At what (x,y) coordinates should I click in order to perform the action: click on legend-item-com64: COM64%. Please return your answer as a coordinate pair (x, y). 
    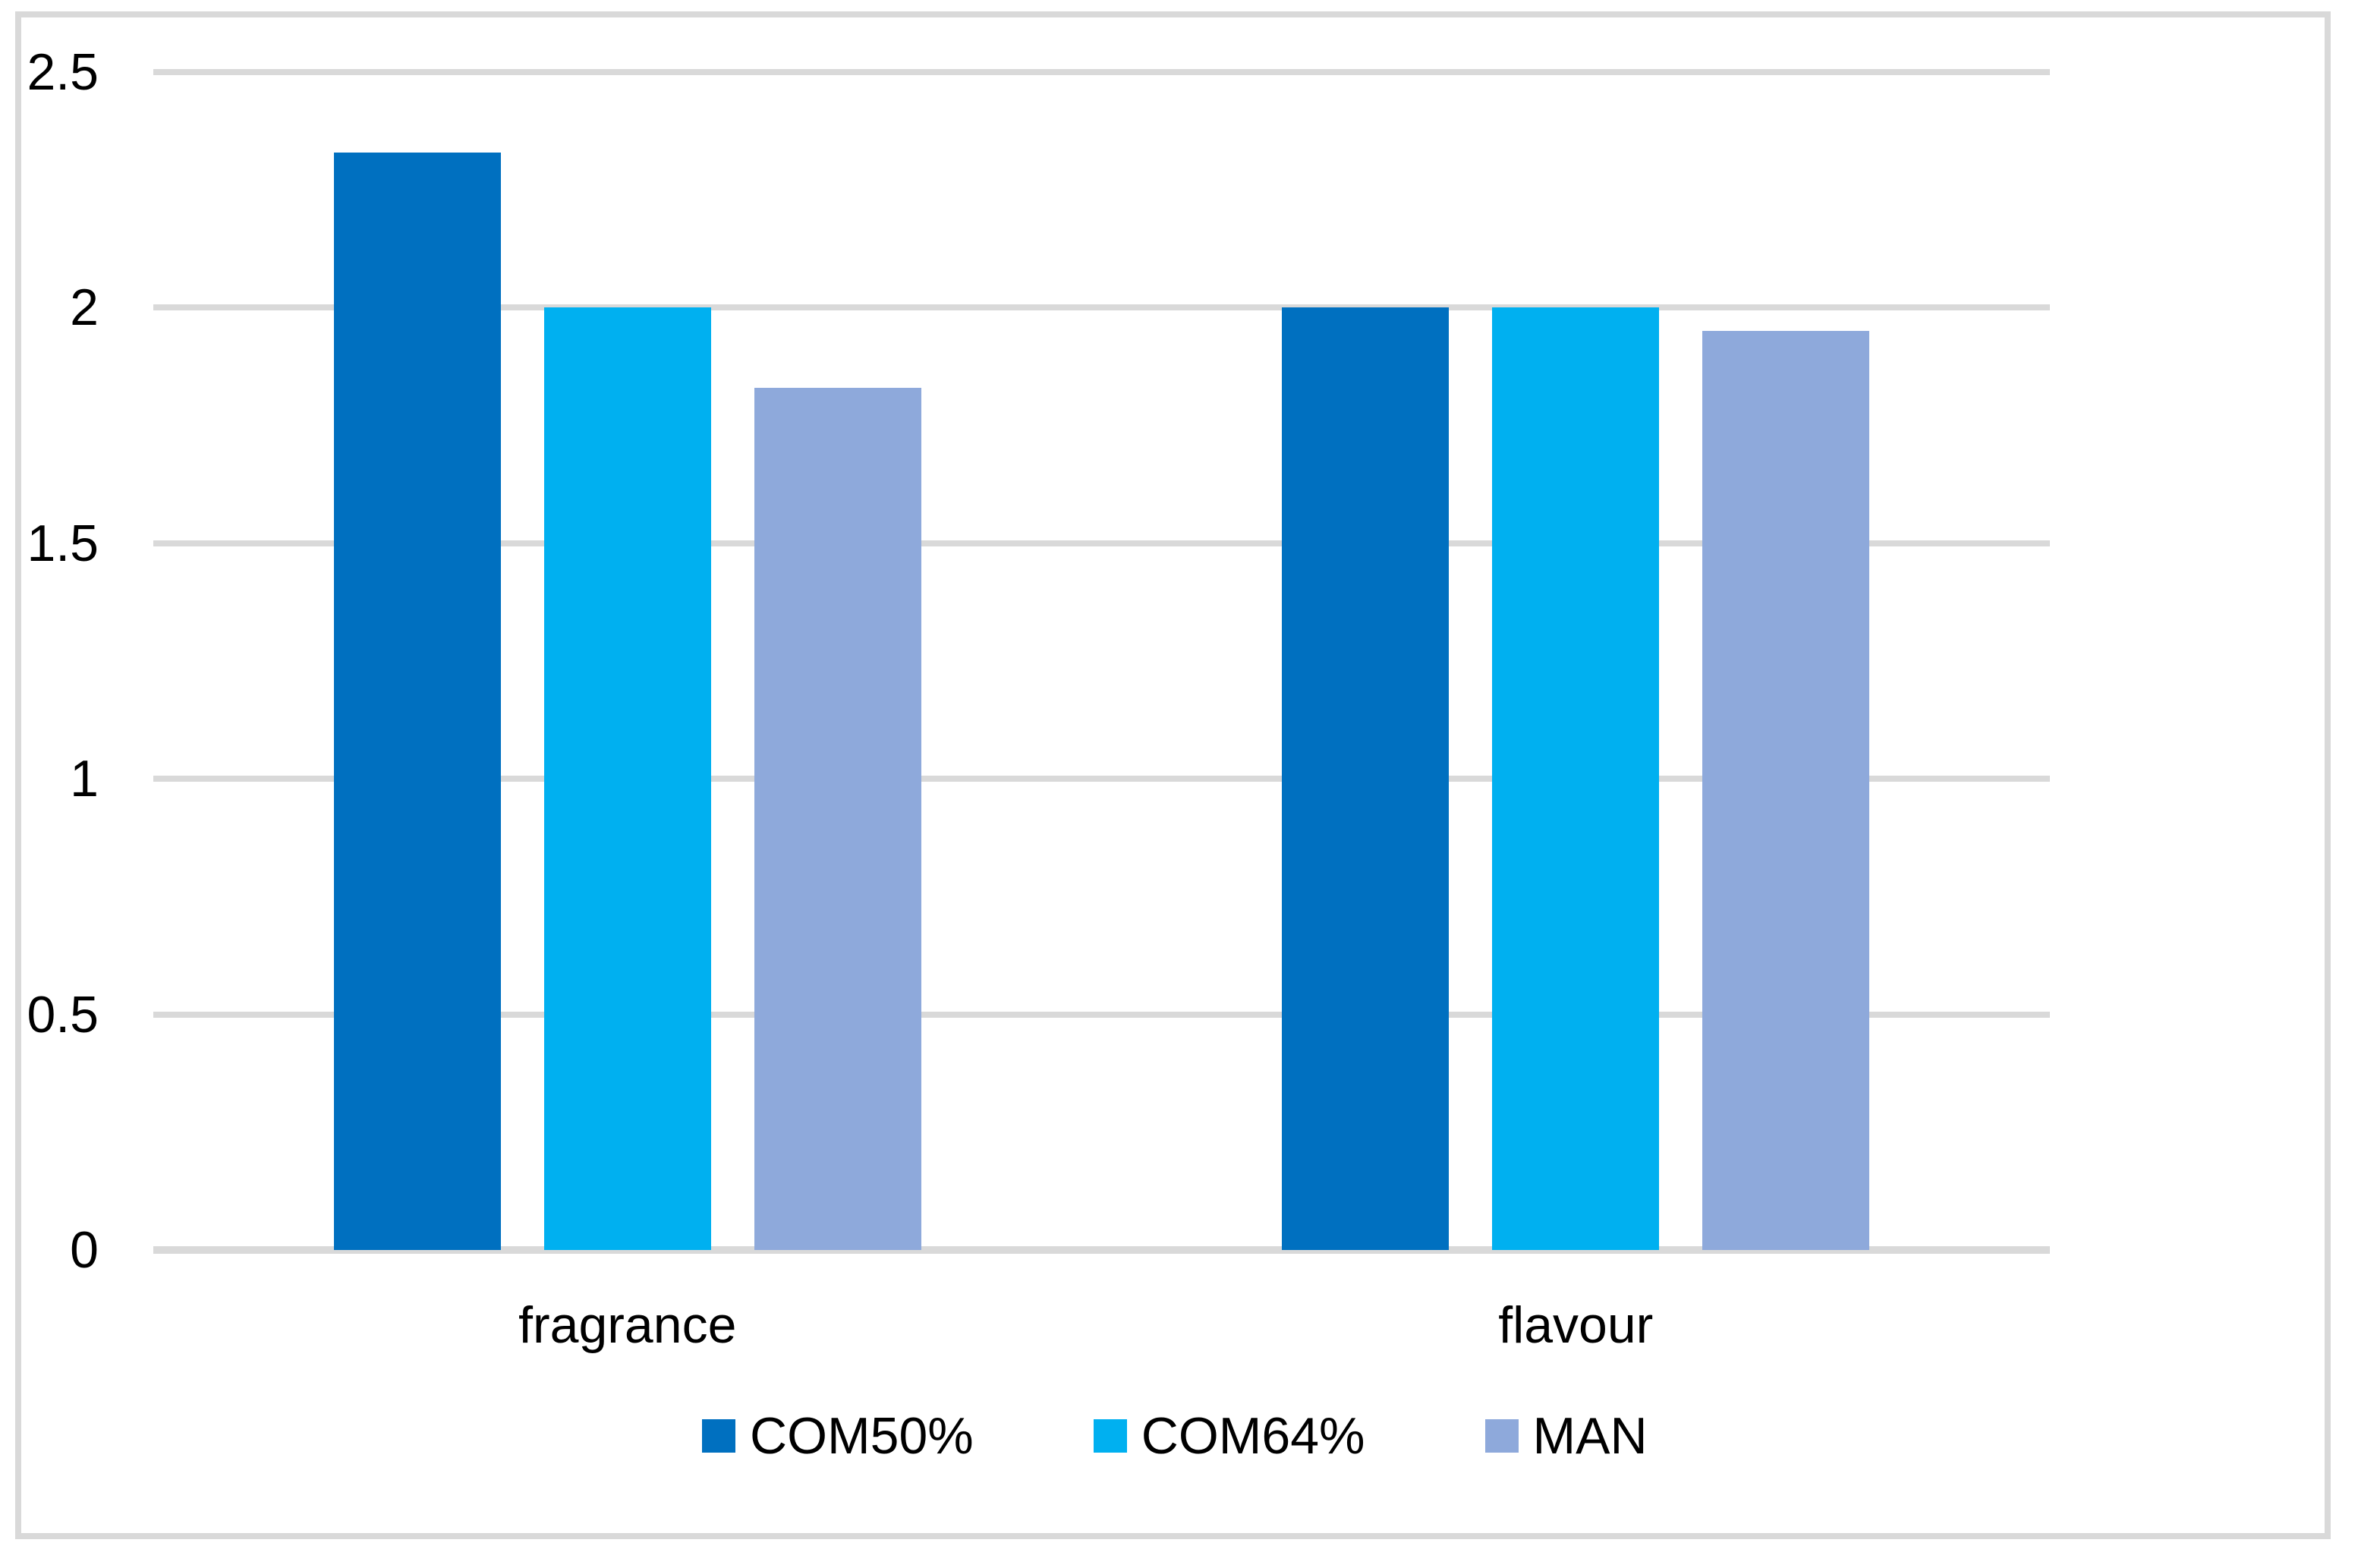
    Looking at the image, I should click on (1229, 1436).